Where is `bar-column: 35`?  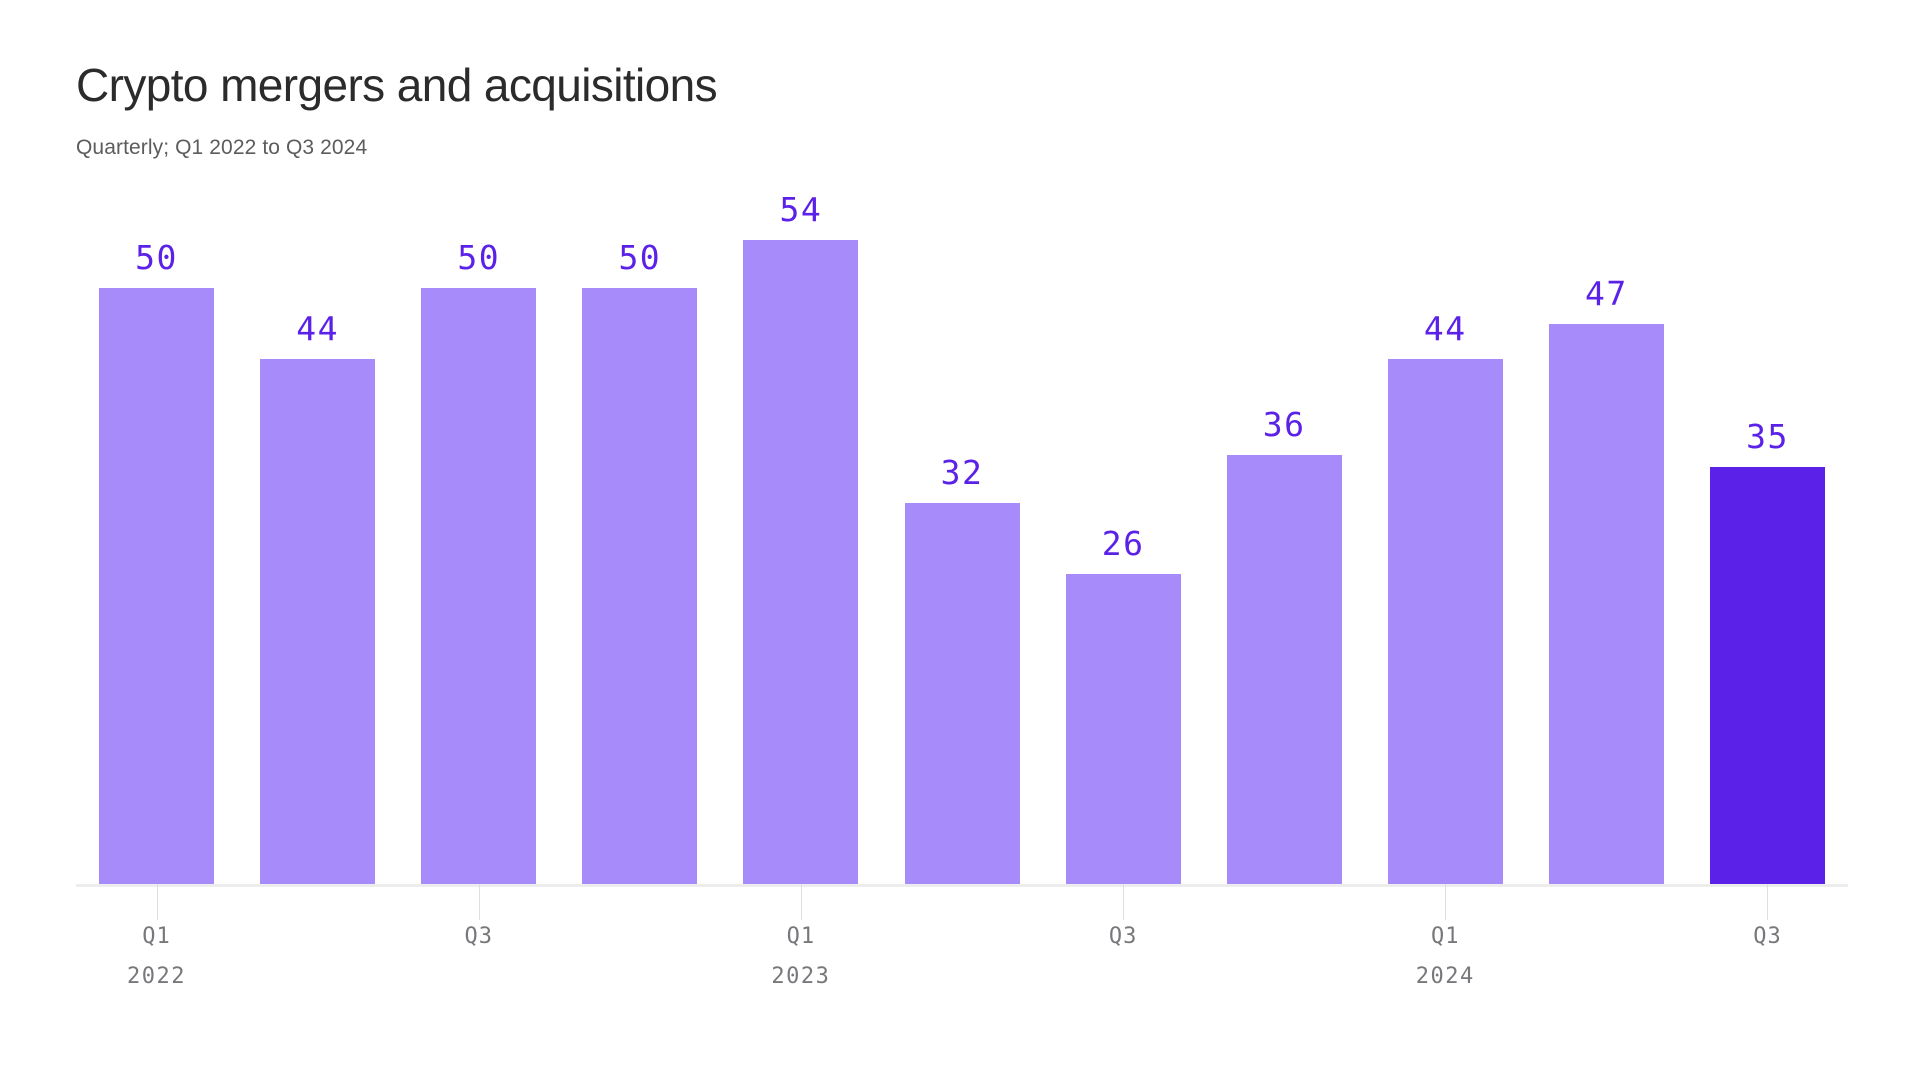
bar-column: 35 is located at coordinates (1767, 562).